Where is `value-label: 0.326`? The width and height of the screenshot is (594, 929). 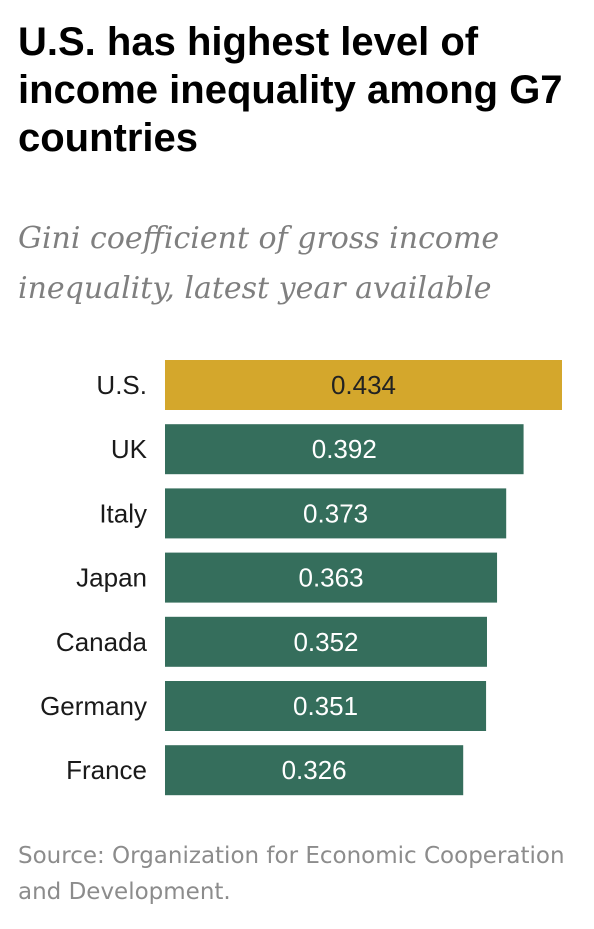 value-label: 0.326 is located at coordinates (314, 770).